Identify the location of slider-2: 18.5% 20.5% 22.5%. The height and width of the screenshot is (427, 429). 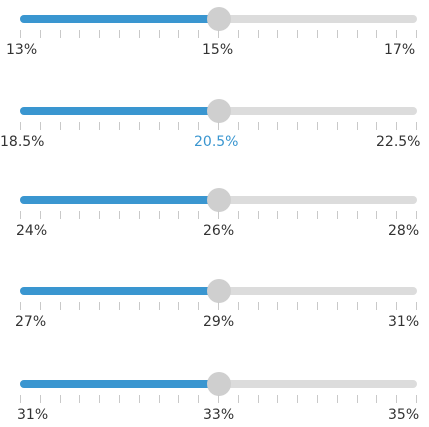
(214, 124).